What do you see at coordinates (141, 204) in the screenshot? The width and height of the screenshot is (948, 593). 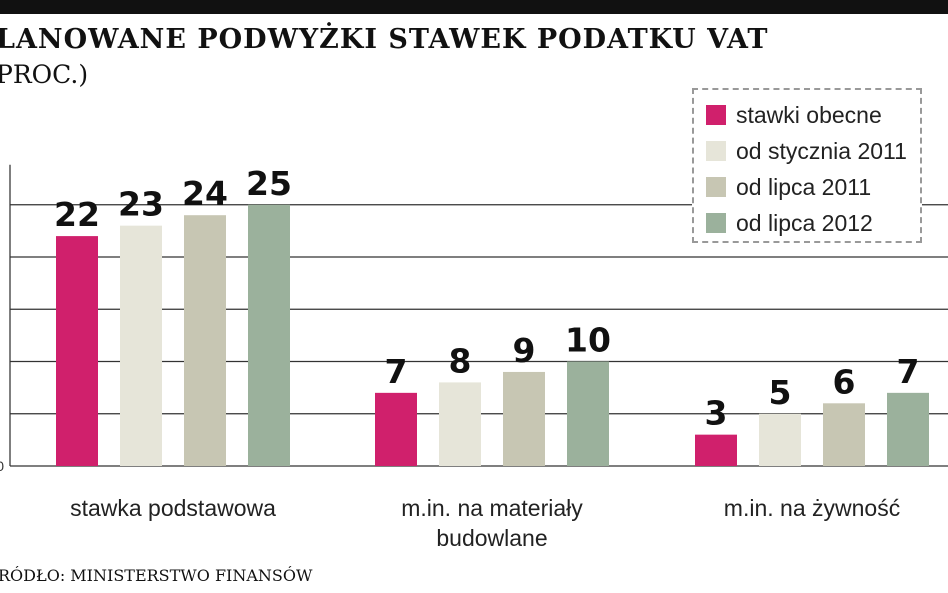 I see `bar-value-label: 23` at bounding box center [141, 204].